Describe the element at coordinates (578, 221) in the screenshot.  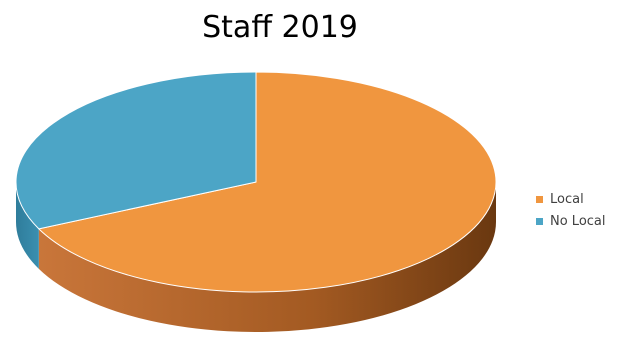
I see `legend-label-no-local: No Local` at that location.